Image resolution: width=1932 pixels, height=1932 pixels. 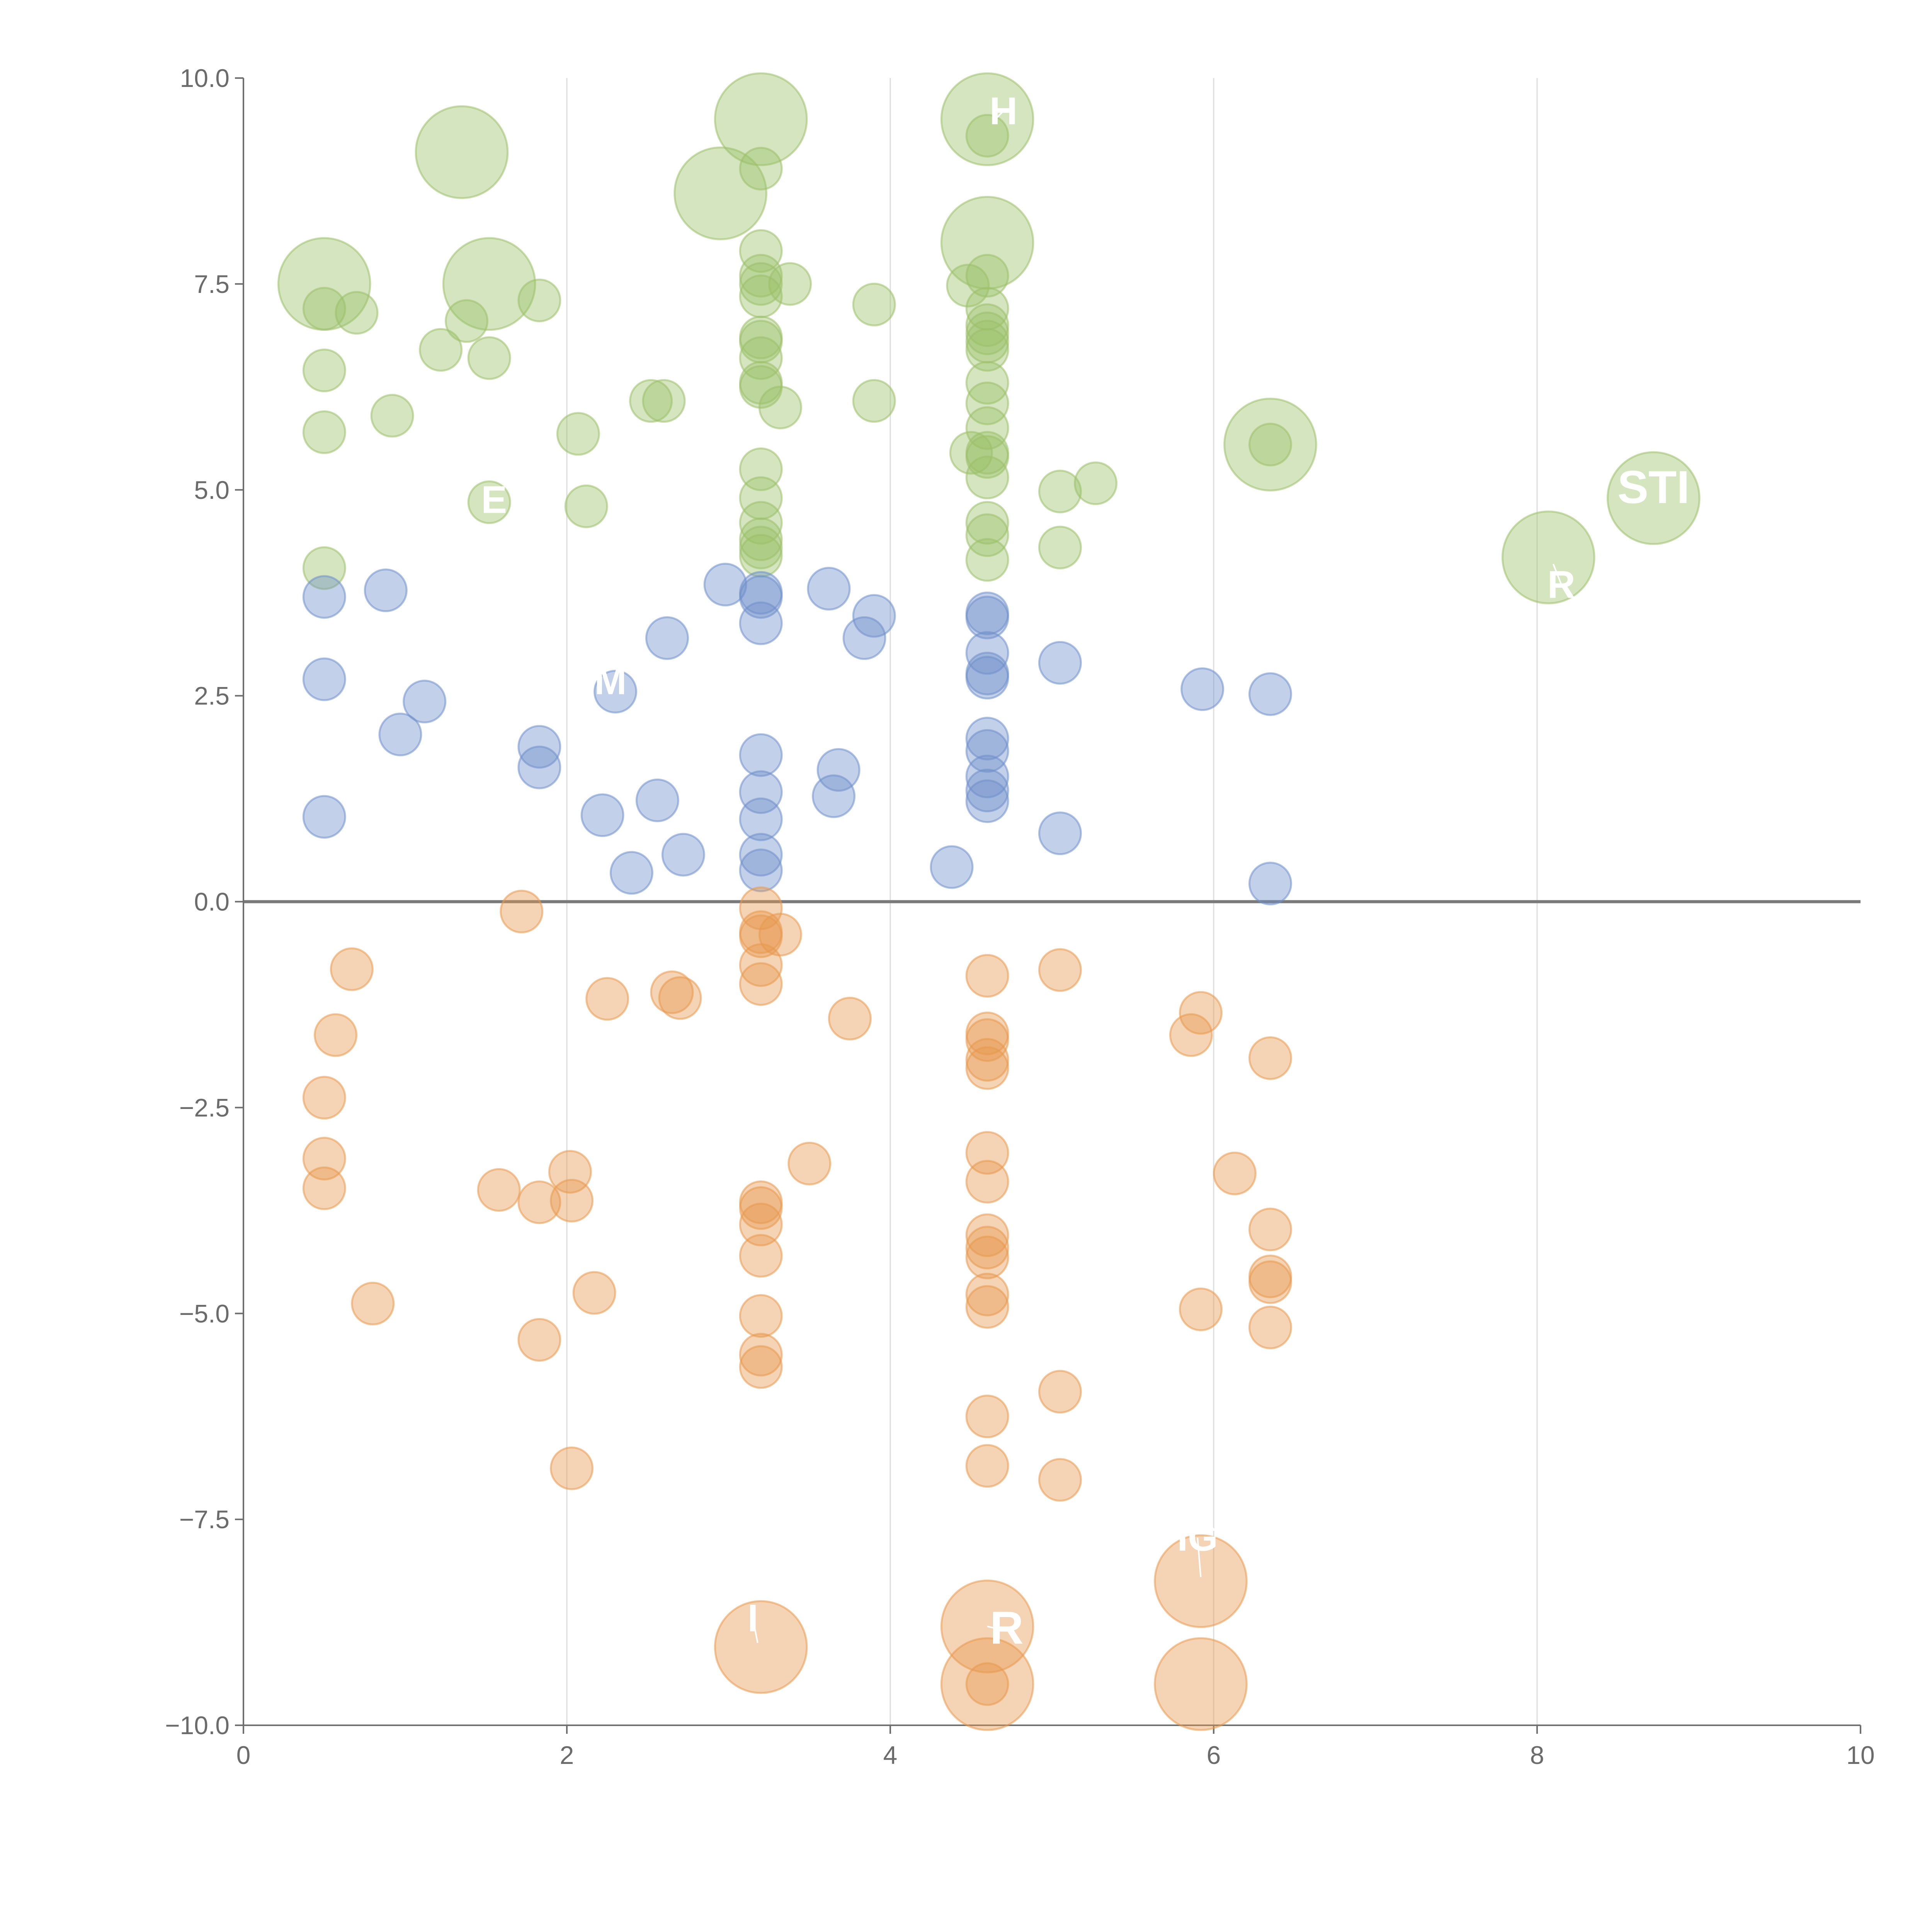 I want to click on annotation-label: STI, so click(x=1654, y=487).